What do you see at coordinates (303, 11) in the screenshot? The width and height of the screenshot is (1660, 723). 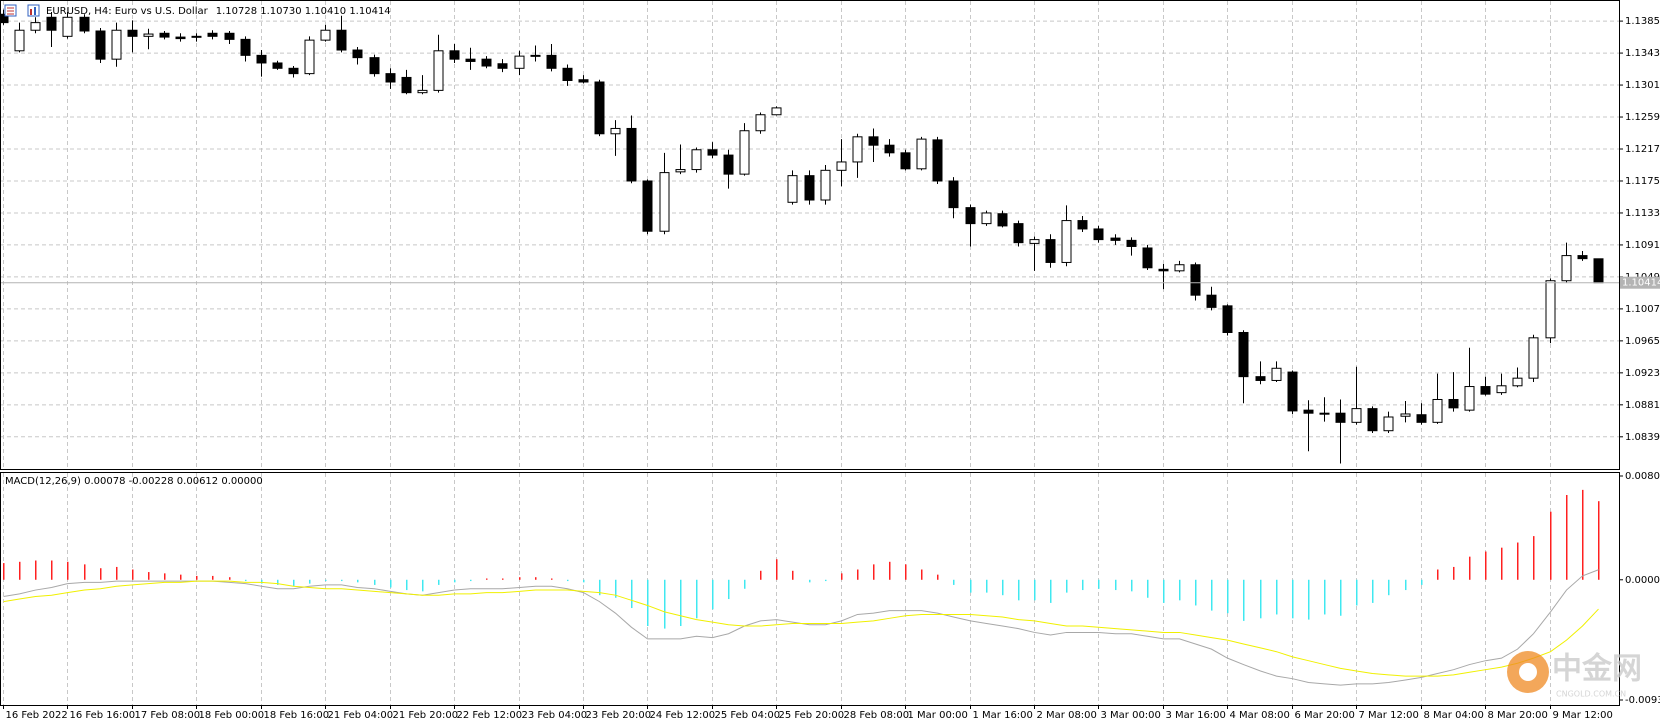 I see `ohlc-values: 1.10728 1.10730 1.10410 1.10414` at bounding box center [303, 11].